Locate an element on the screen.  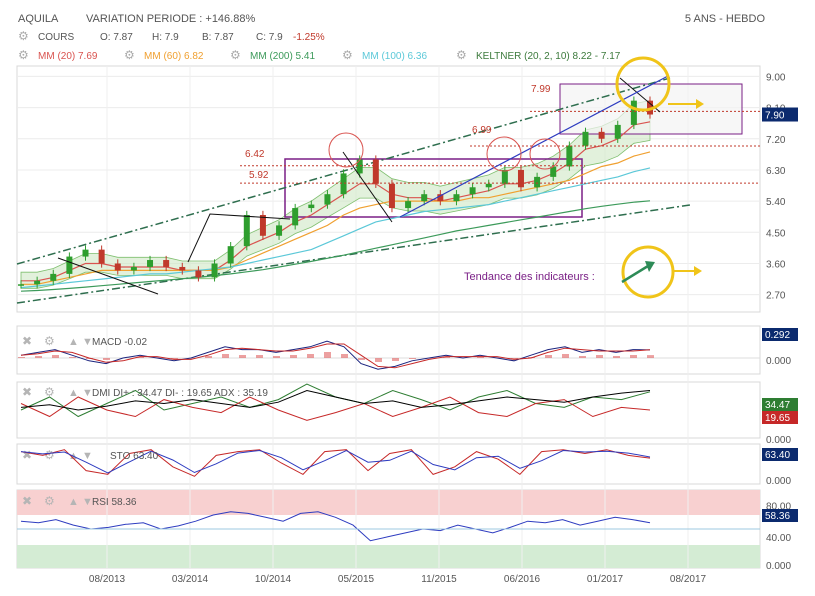
last-price-tag is located at coordinates (780, 114).